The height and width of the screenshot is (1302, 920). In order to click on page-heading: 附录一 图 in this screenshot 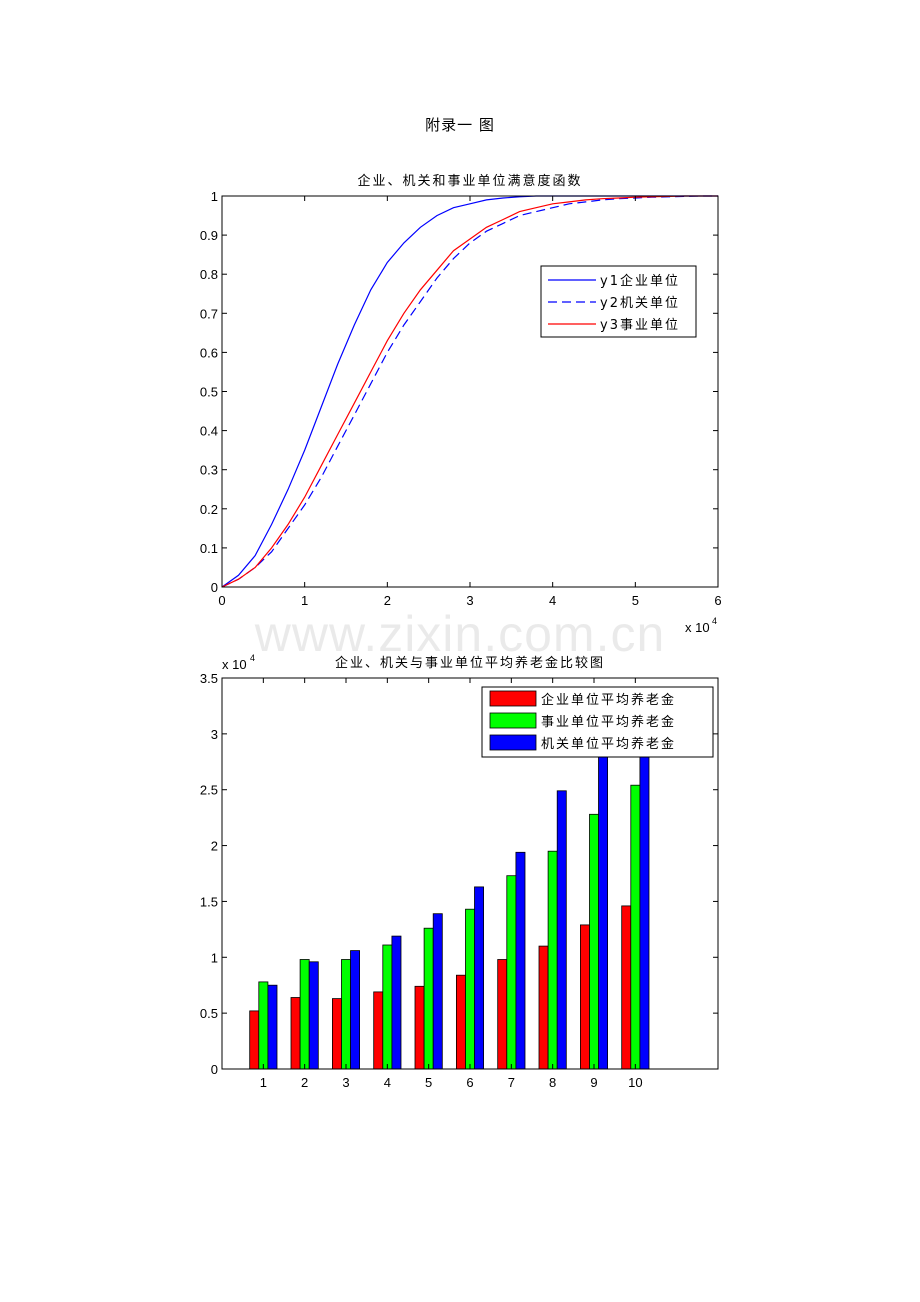, I will do `click(460, 125)`.